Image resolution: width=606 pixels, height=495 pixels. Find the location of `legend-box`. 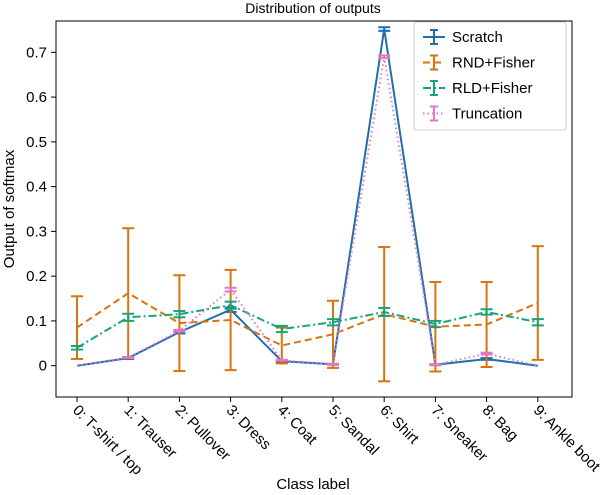

legend-box is located at coordinates (490, 76).